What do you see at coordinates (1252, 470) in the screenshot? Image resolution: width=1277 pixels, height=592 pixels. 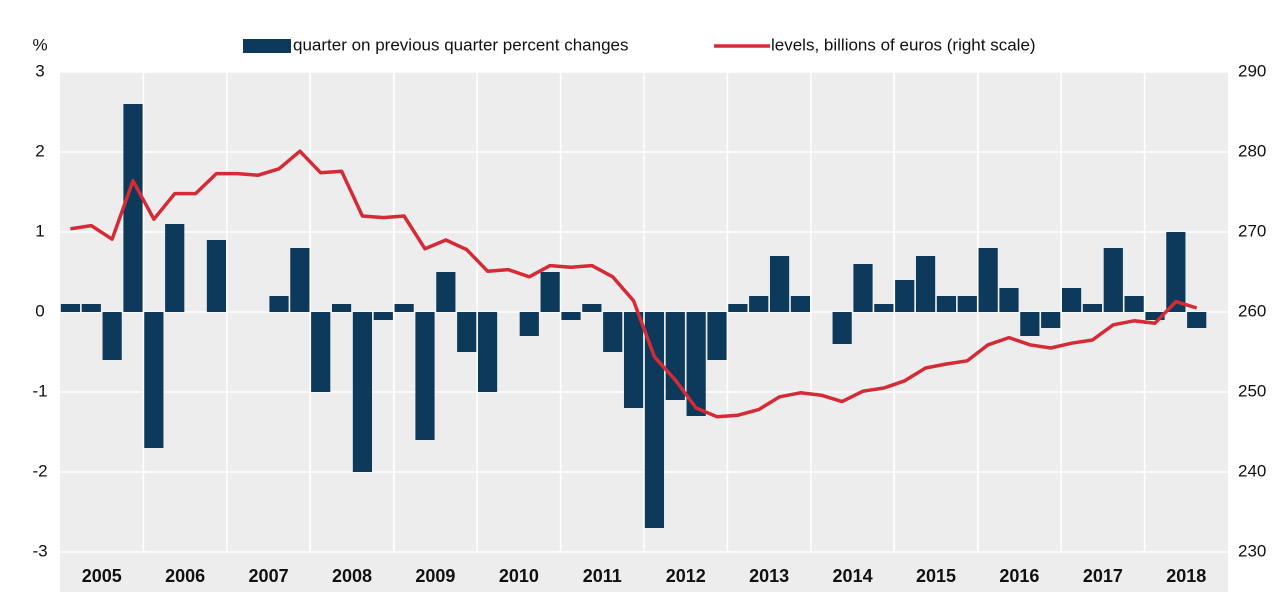 I see `y2-tick-label: 240` at bounding box center [1252, 470].